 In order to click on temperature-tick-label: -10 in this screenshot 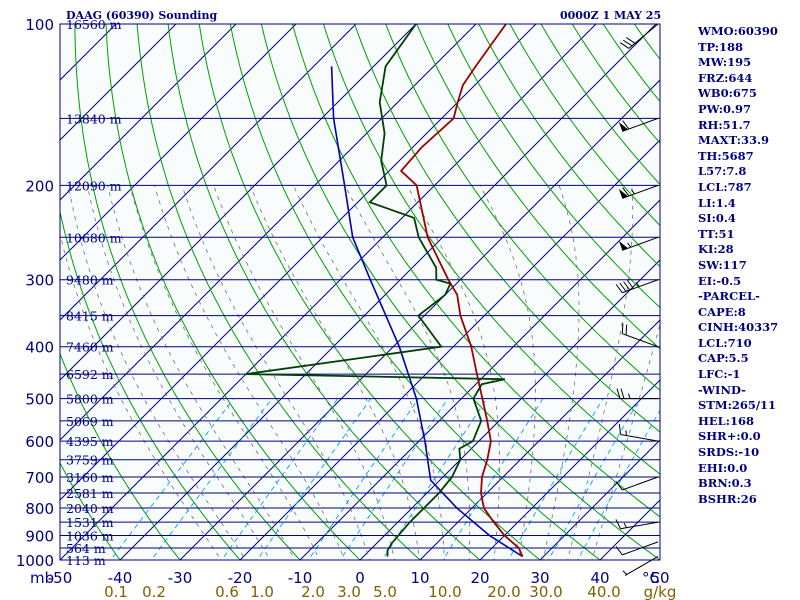, I will do `click(300, 578)`.